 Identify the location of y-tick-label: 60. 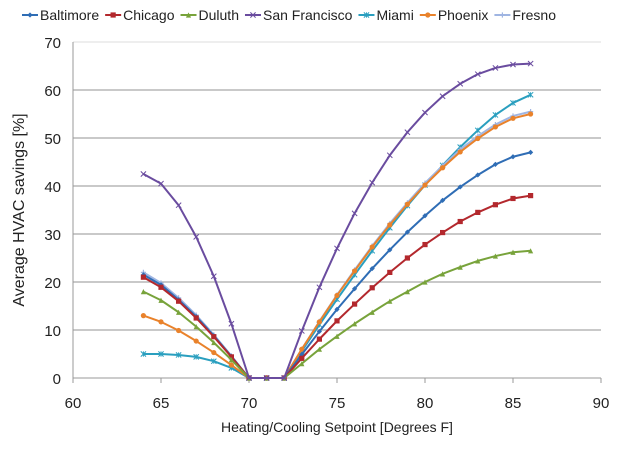
(52, 91).